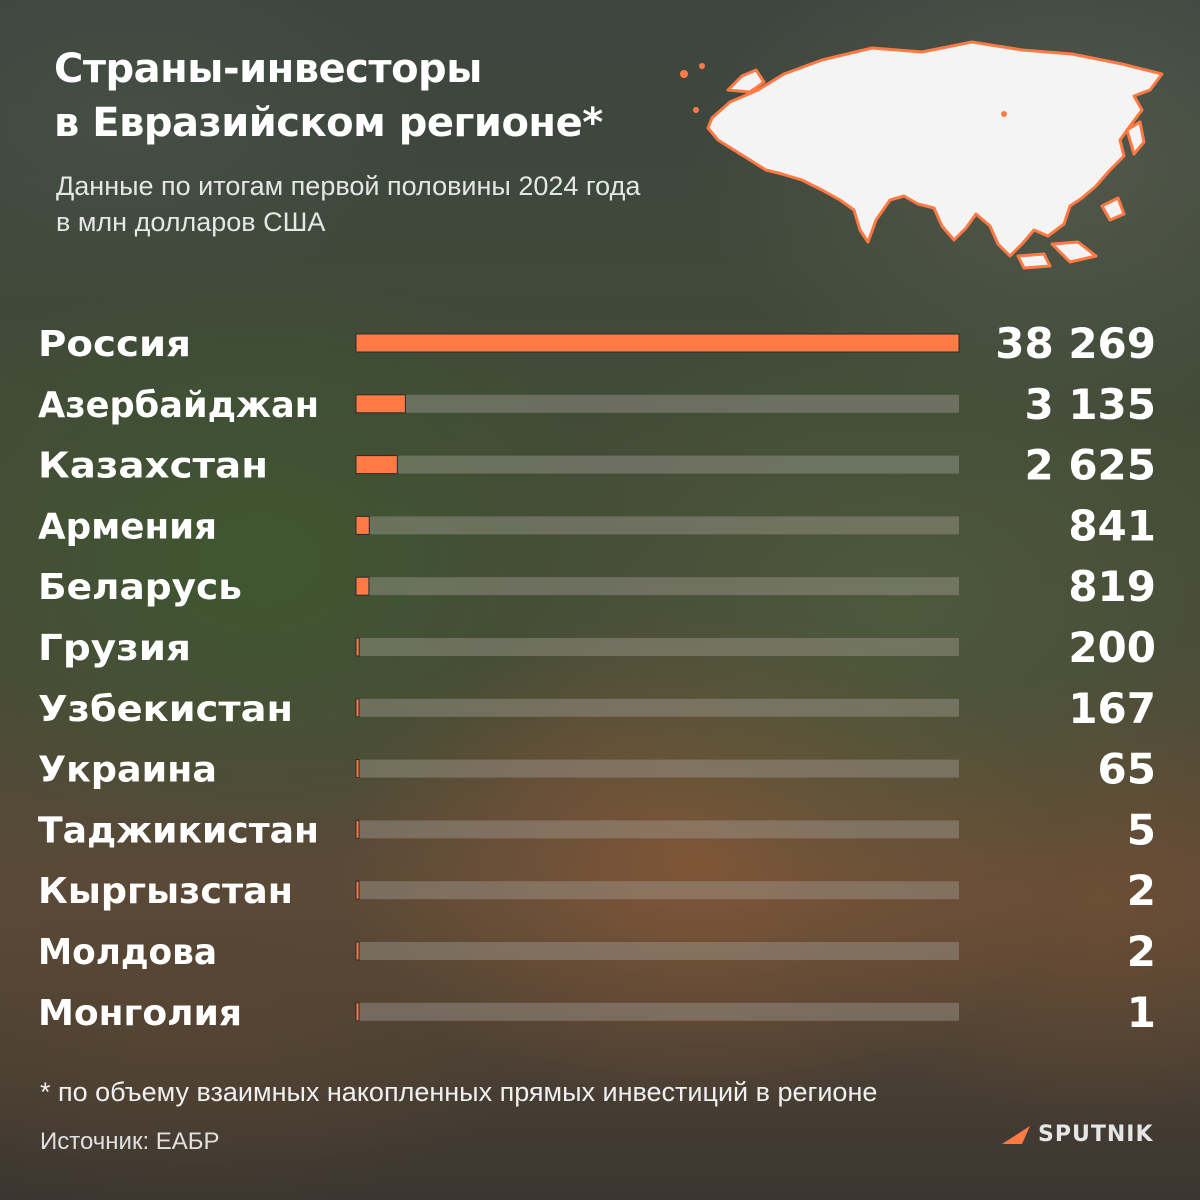 This screenshot has height=1200, width=1200. I want to click on chart-title-line-2: в Евразийском регионе*, so click(328, 123).